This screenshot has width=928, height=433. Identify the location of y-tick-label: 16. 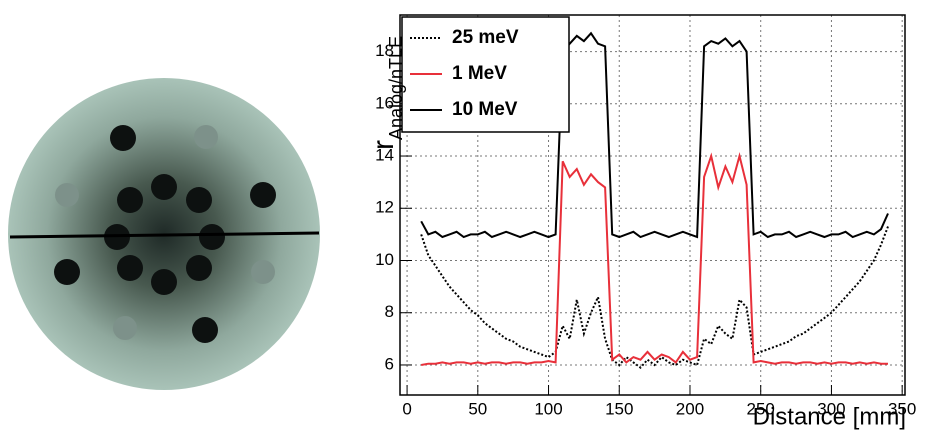
(384, 102).